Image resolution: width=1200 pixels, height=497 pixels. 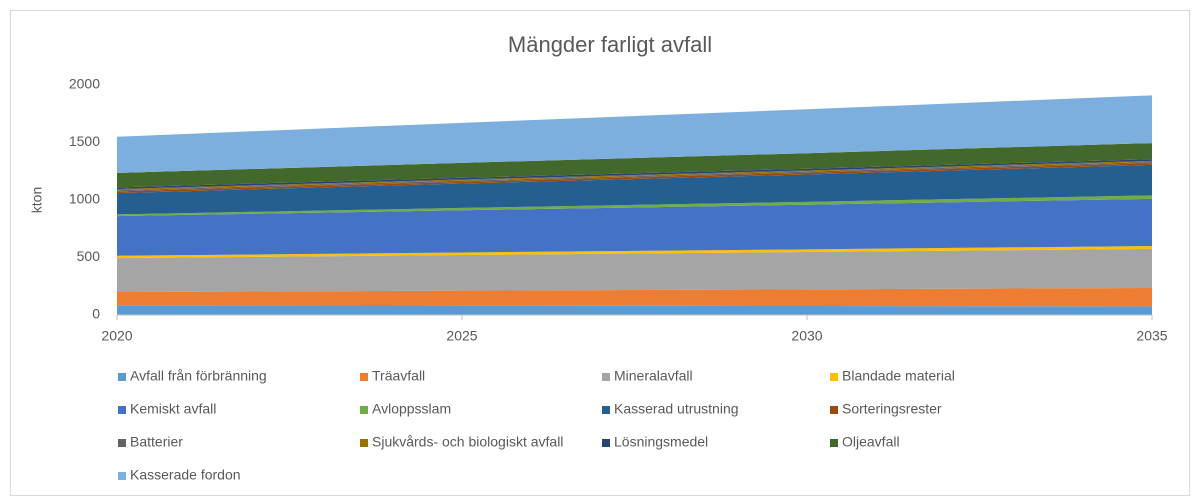 I want to click on x-tick-label: 2030, so click(x=806, y=336).